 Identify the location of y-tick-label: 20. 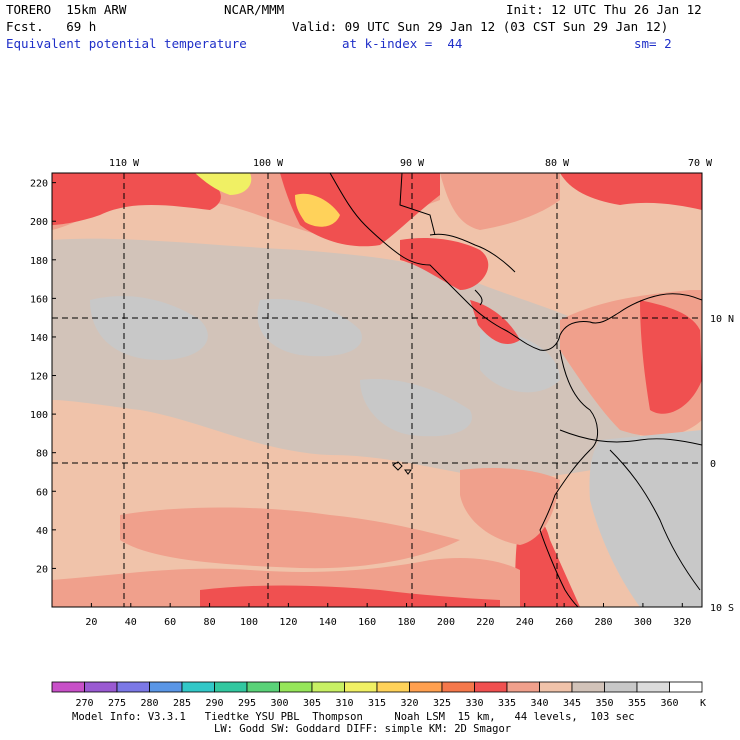
(42, 569).